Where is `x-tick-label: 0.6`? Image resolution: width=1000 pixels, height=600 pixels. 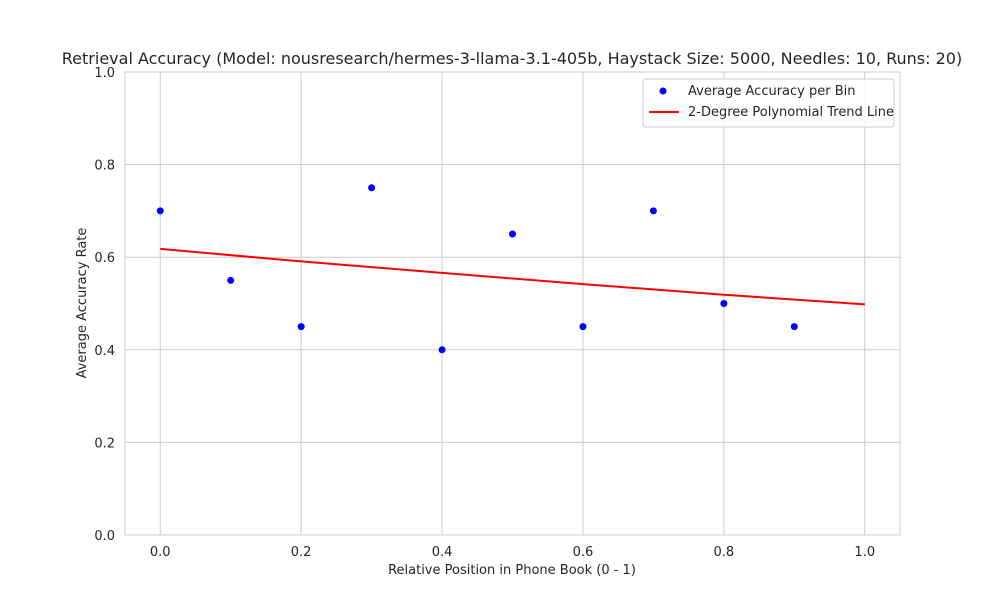
x-tick-label: 0.6 is located at coordinates (583, 552).